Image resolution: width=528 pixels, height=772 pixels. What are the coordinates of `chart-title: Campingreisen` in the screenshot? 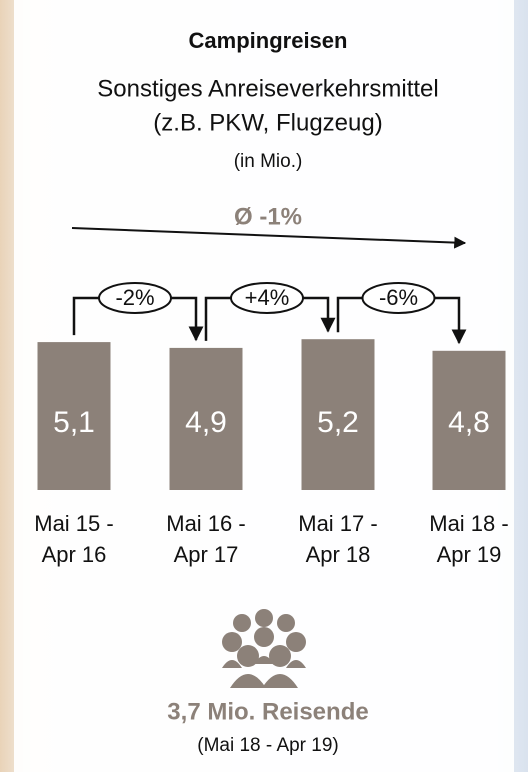 It's located at (268, 40).